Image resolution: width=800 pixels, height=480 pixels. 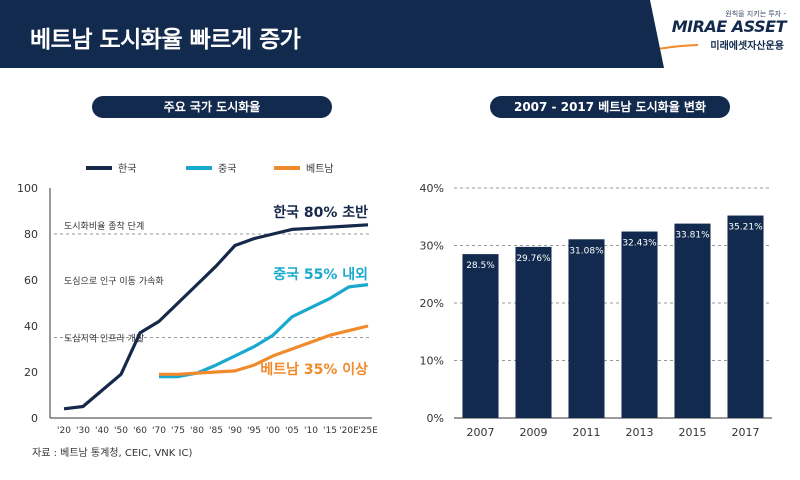 I want to click on annotation-china: 중국 55% 내외, so click(x=320, y=274).